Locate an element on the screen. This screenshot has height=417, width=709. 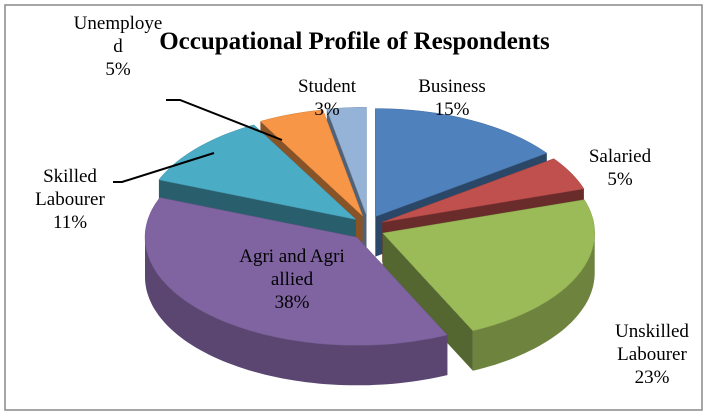
value-label: 3% is located at coordinates (327, 109).